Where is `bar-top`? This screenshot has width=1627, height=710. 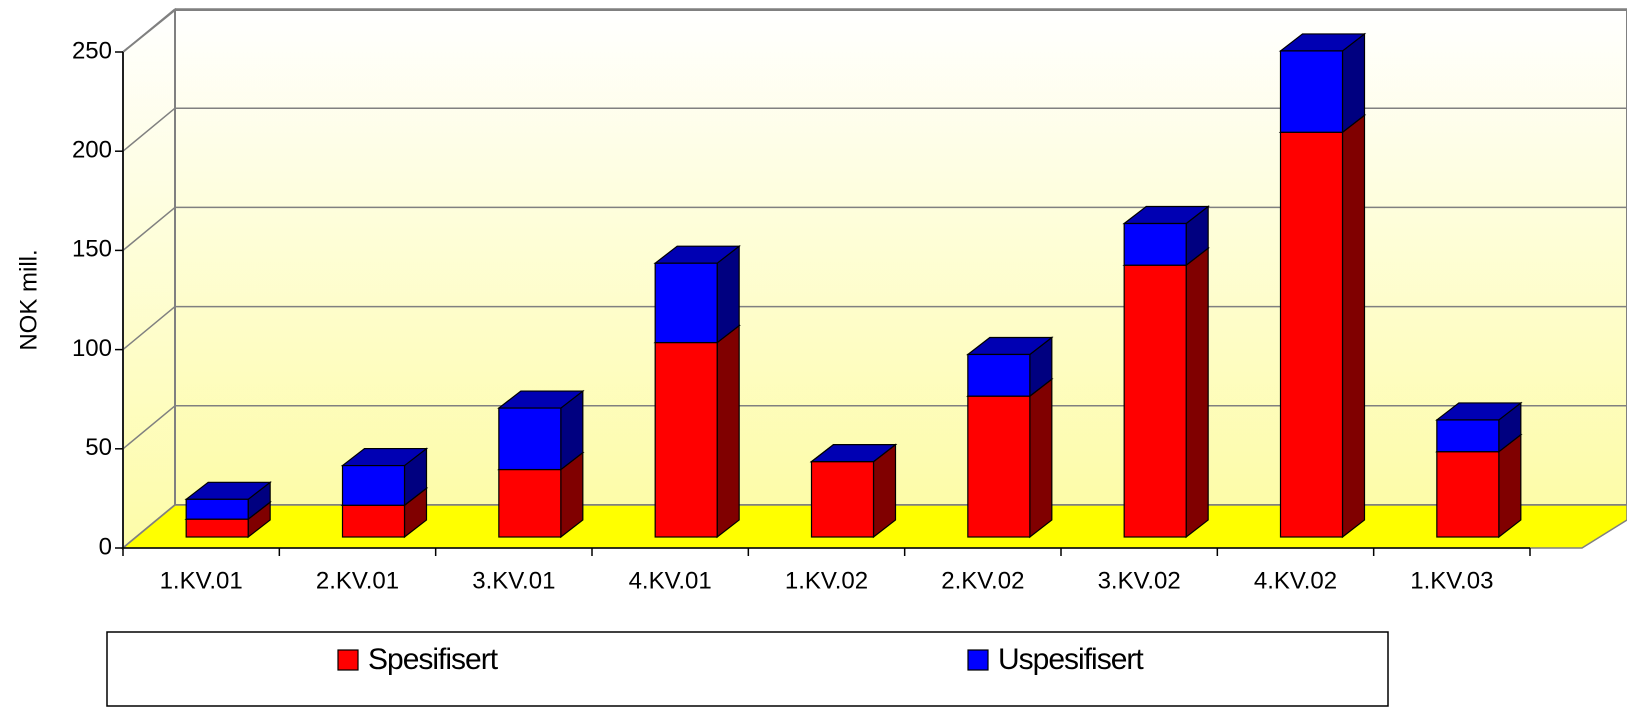 bar-top is located at coordinates (853, 453).